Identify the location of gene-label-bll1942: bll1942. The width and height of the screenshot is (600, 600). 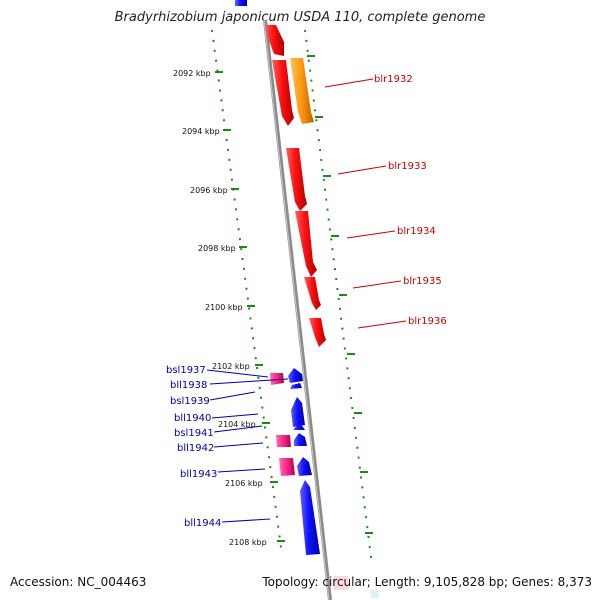
(195, 448).